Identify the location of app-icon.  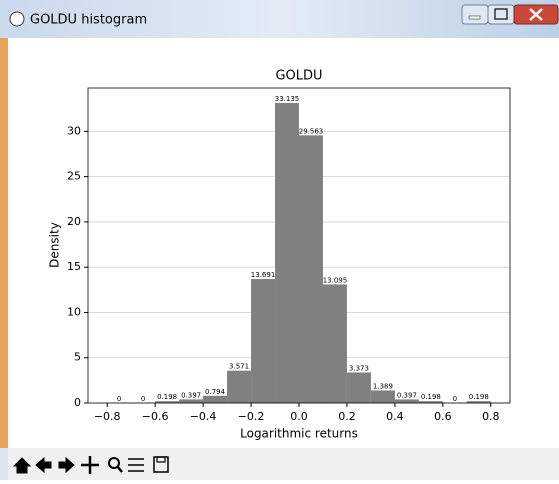
(17, 19).